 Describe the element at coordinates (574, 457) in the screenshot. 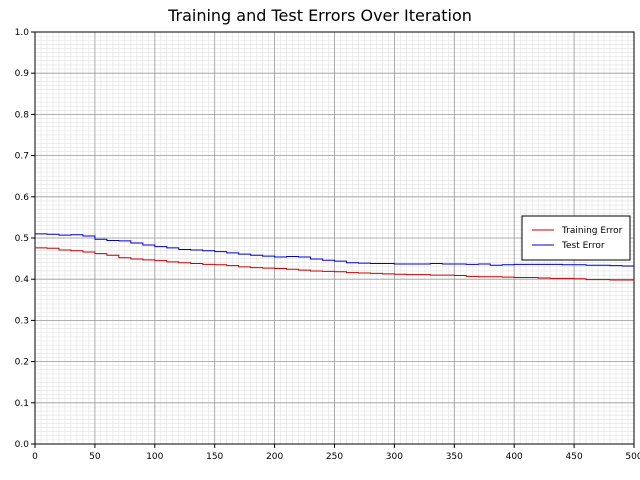

I see `x-tick-label: 450` at that location.